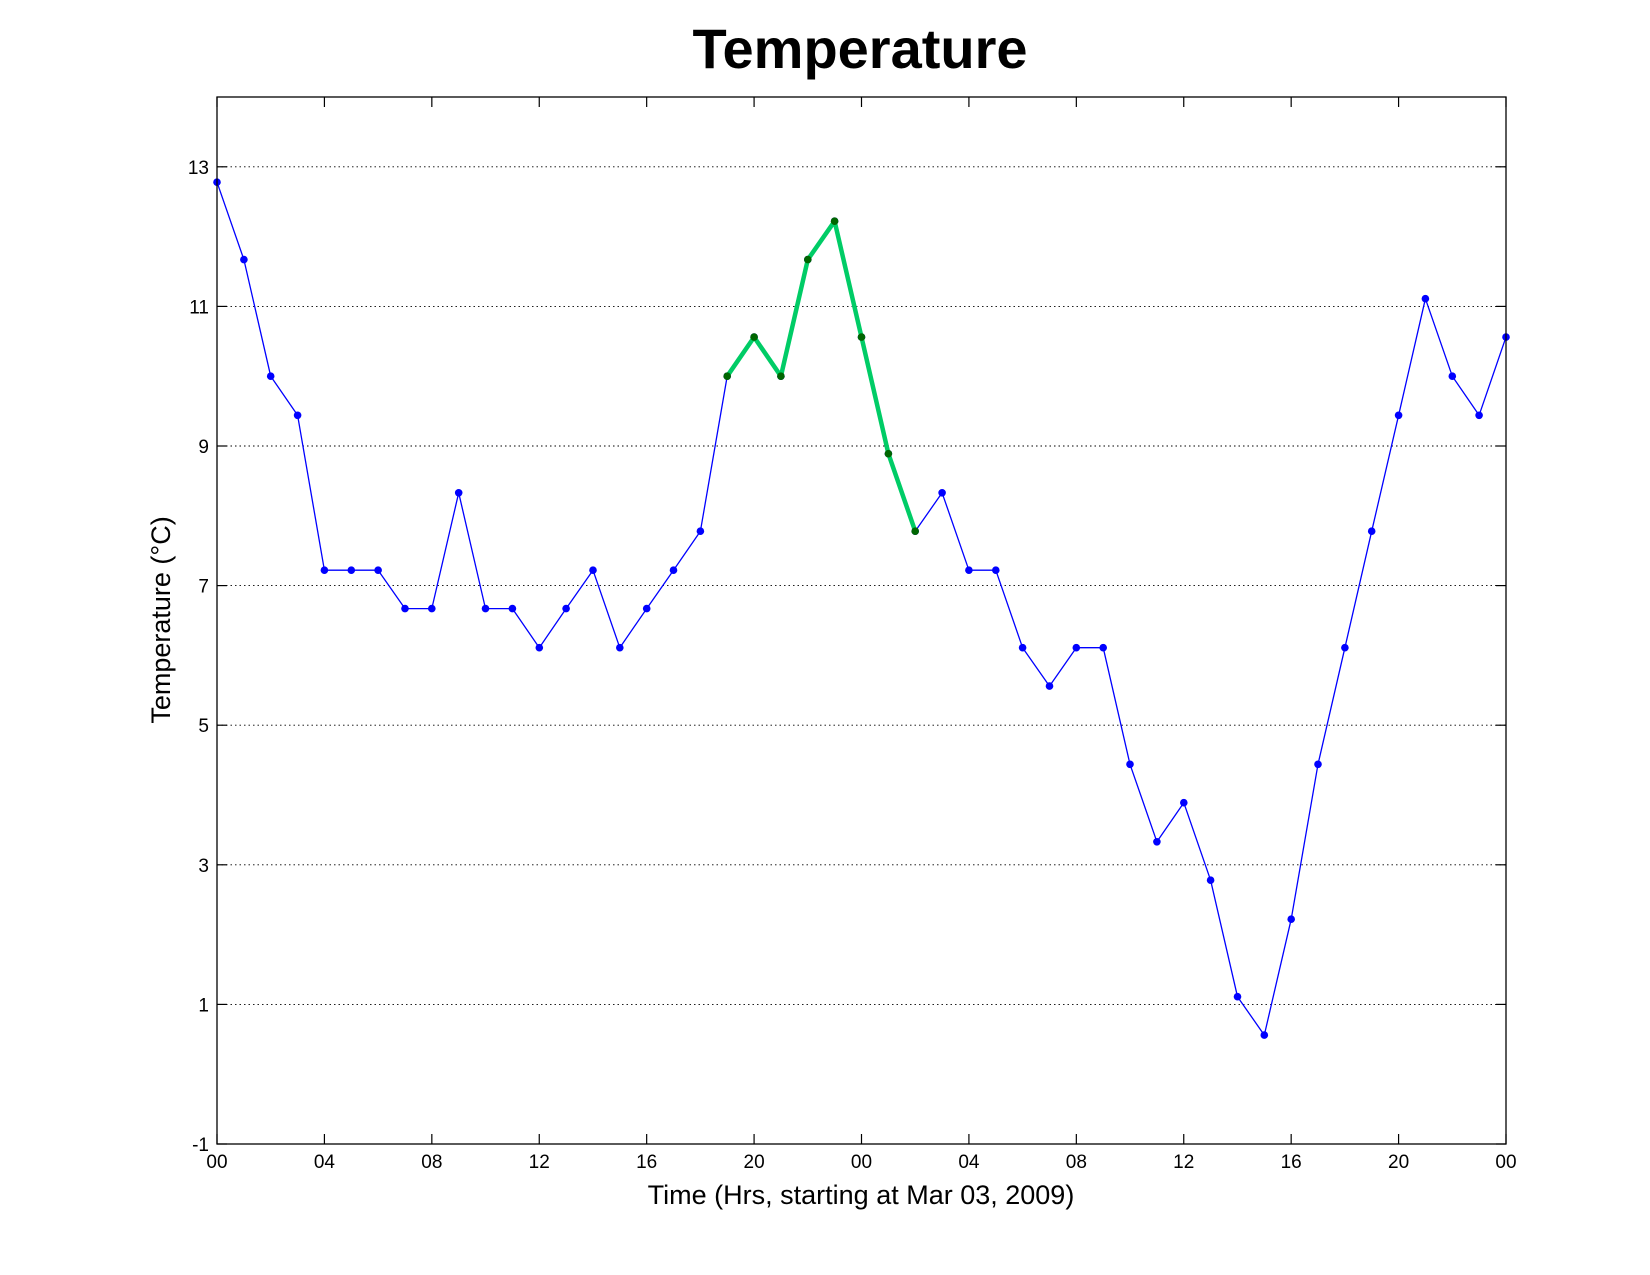 The image size is (1650, 1275). Describe the element at coordinates (861, 1195) in the screenshot. I see `x-axis-label: Time (Hrs, starting at Mar 03, 2009)` at that location.